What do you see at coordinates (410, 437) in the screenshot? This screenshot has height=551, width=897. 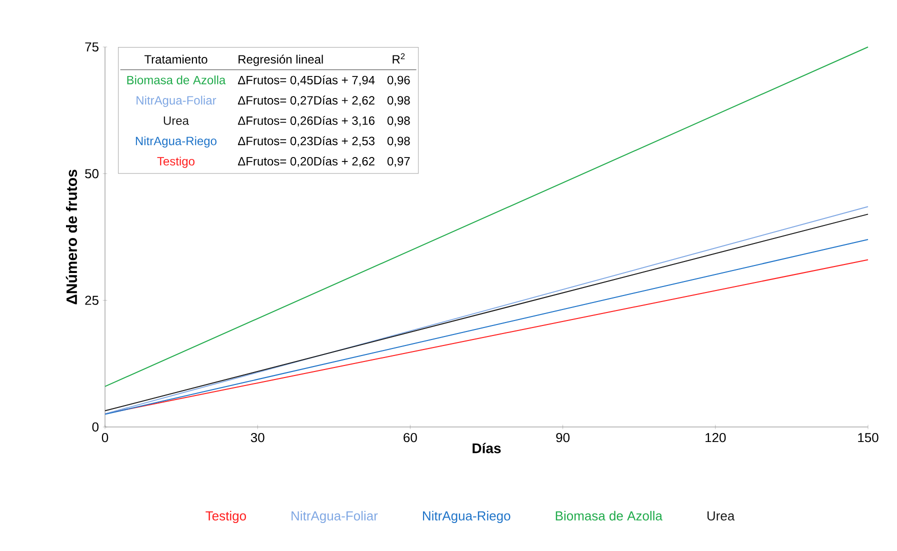 I see `x-tick-label: 60` at bounding box center [410, 437].